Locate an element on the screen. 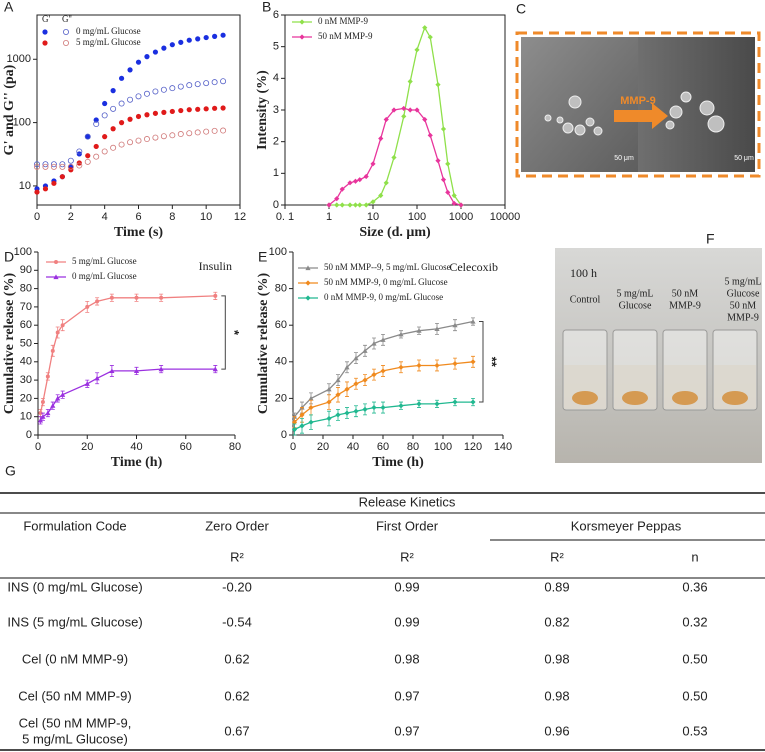 This screenshot has height=752, width=765. panel-label: F is located at coordinates (710, 239).